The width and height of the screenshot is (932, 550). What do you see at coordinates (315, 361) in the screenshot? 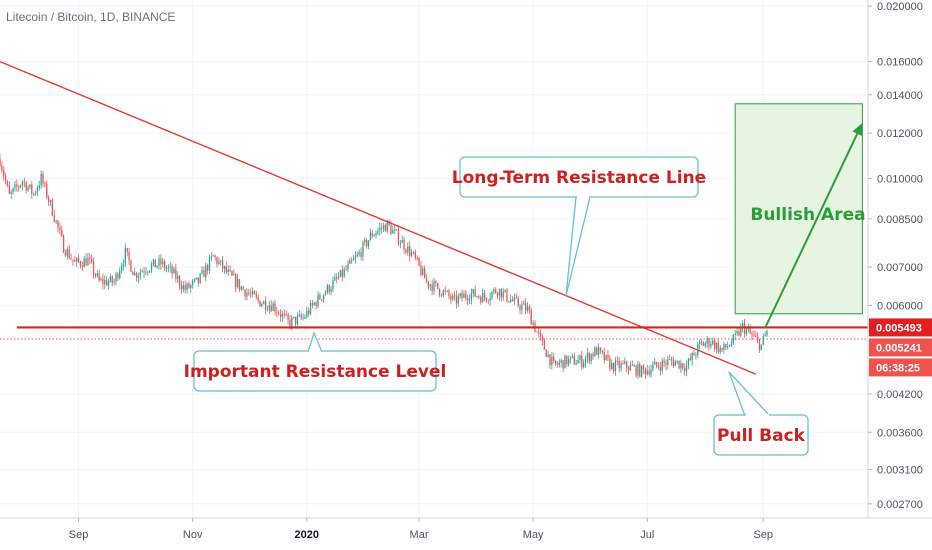
I see `important-resistance-callout: Important Resistance Level` at bounding box center [315, 361].